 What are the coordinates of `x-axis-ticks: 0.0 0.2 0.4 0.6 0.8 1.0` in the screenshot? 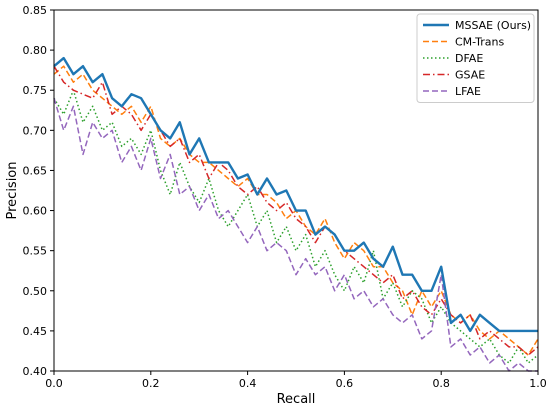 It's located at (296, 380).